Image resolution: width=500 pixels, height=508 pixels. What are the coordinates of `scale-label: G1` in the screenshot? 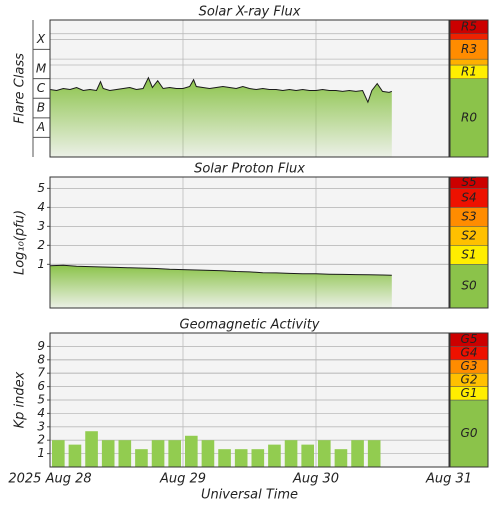 It's located at (469, 393).